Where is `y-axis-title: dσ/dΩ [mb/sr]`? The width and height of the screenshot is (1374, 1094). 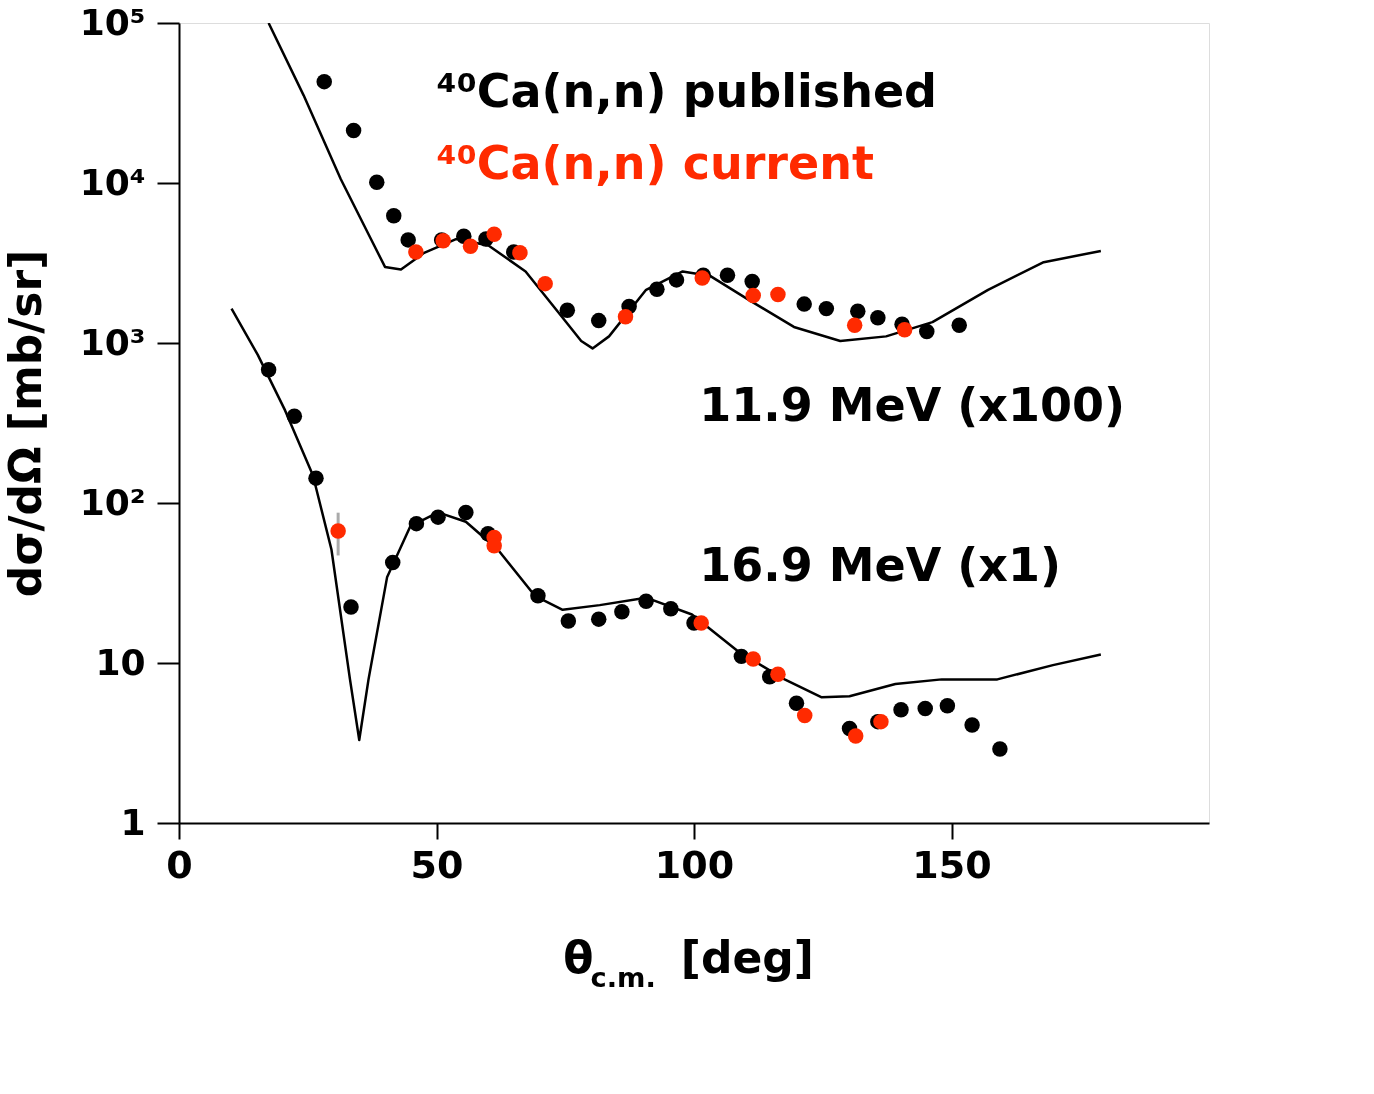
y-axis-title: dσ/dΩ [mb/sr] is located at coordinates (25, 423).